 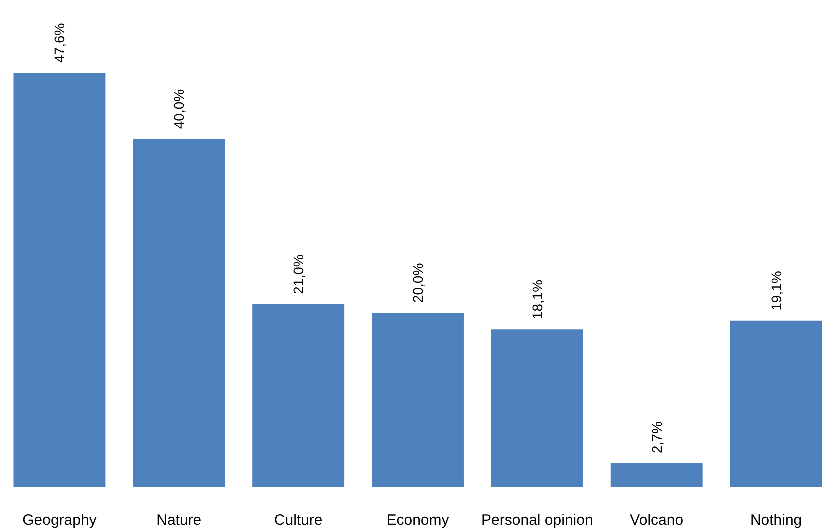 What do you see at coordinates (60, 43) in the screenshot?
I see `data-label: 47,6%` at bounding box center [60, 43].